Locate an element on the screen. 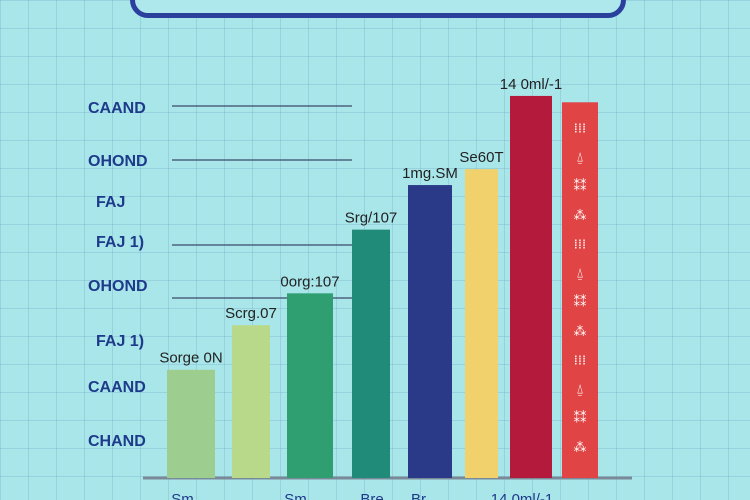 The height and width of the screenshot is (500, 750). data-label: 0org:107 is located at coordinates (309, 281).